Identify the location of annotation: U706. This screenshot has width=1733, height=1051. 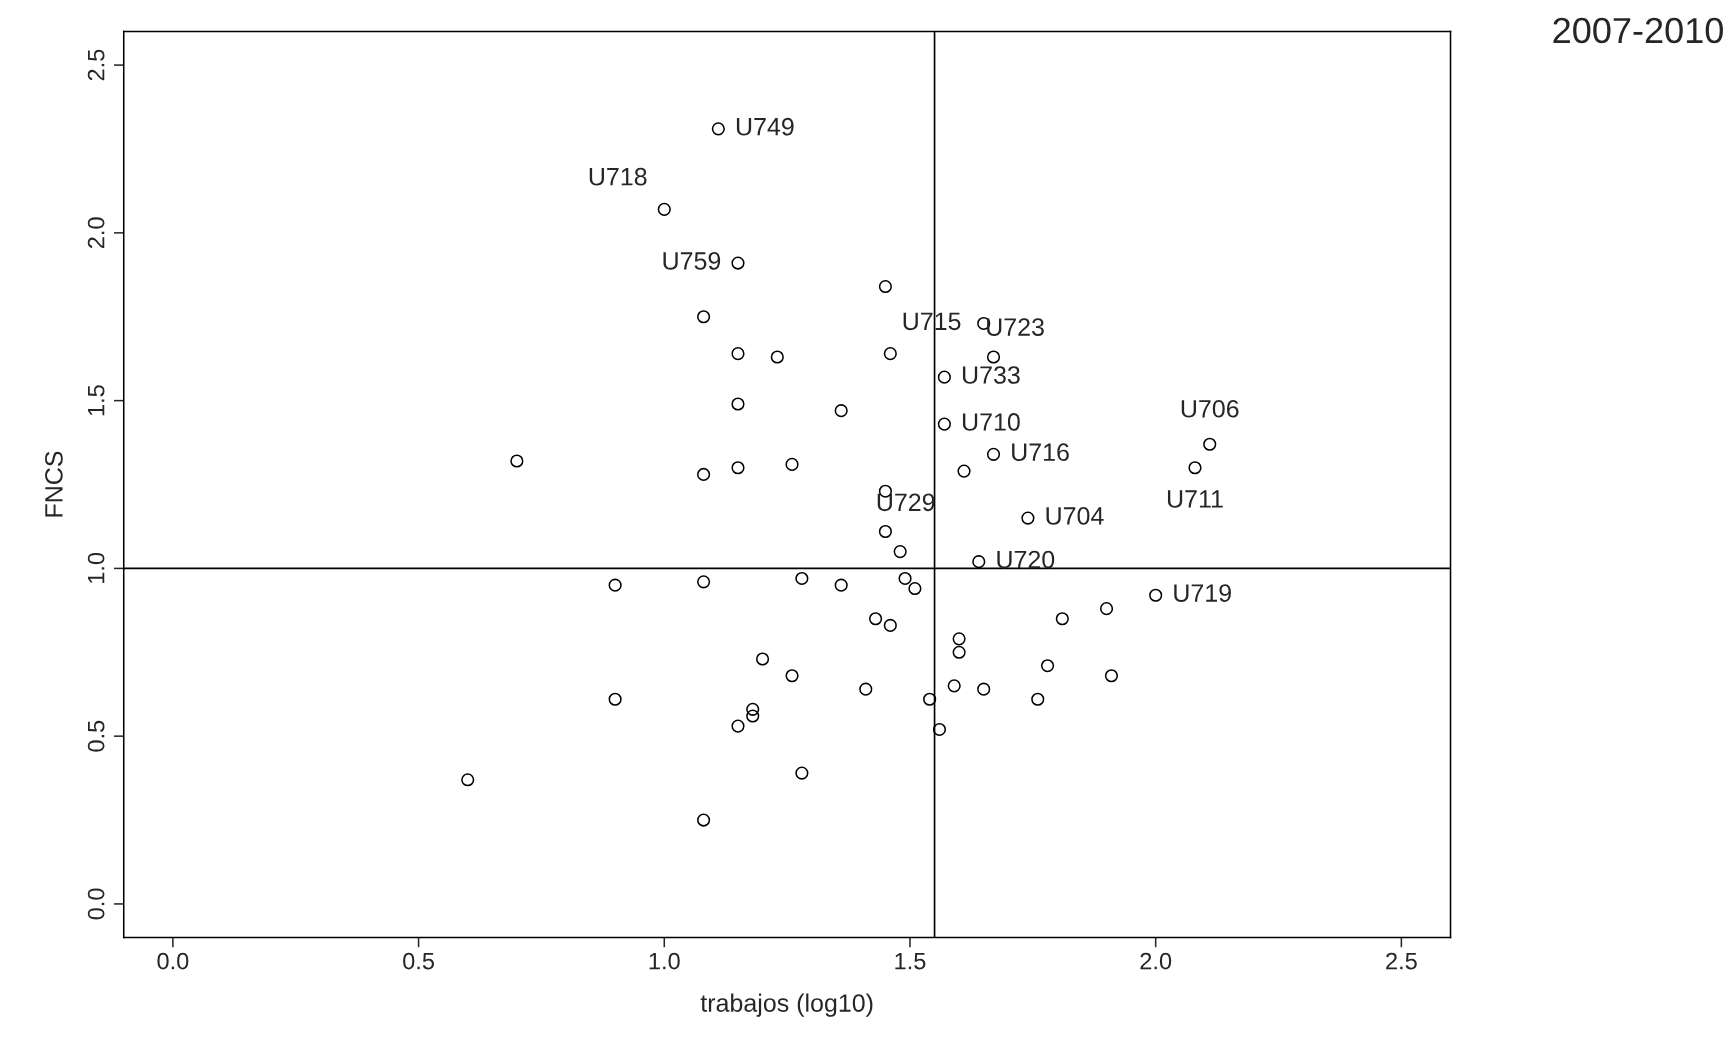
(1210, 408).